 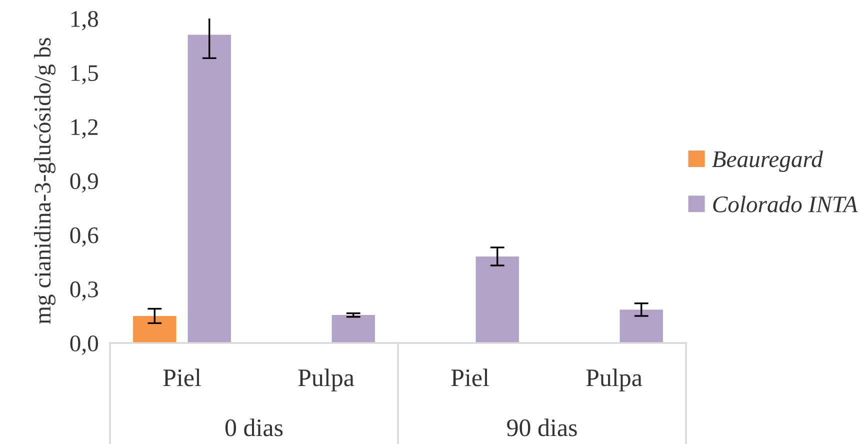 What do you see at coordinates (84, 345) in the screenshot?
I see `y-tick-label: 0,0` at bounding box center [84, 345].